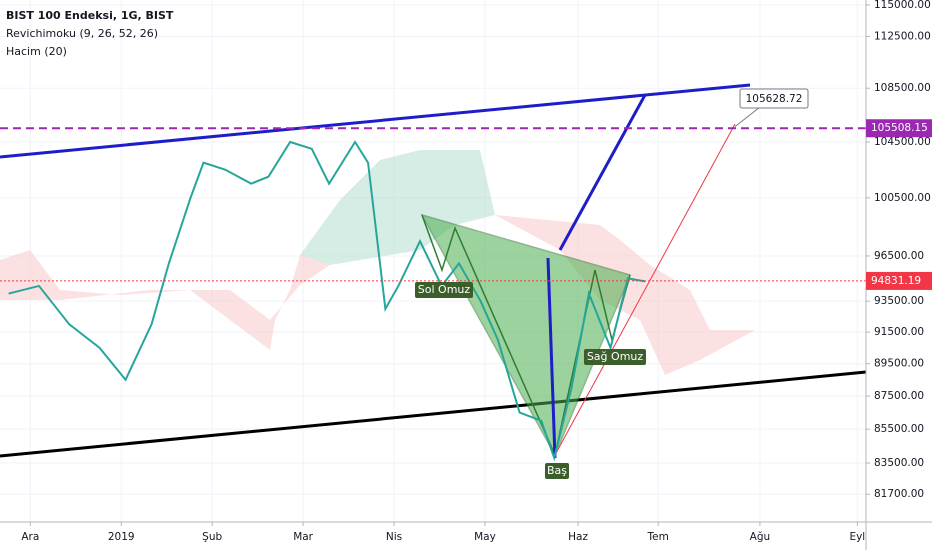 The image size is (932, 550). I want to click on target-box, so click(774, 98).